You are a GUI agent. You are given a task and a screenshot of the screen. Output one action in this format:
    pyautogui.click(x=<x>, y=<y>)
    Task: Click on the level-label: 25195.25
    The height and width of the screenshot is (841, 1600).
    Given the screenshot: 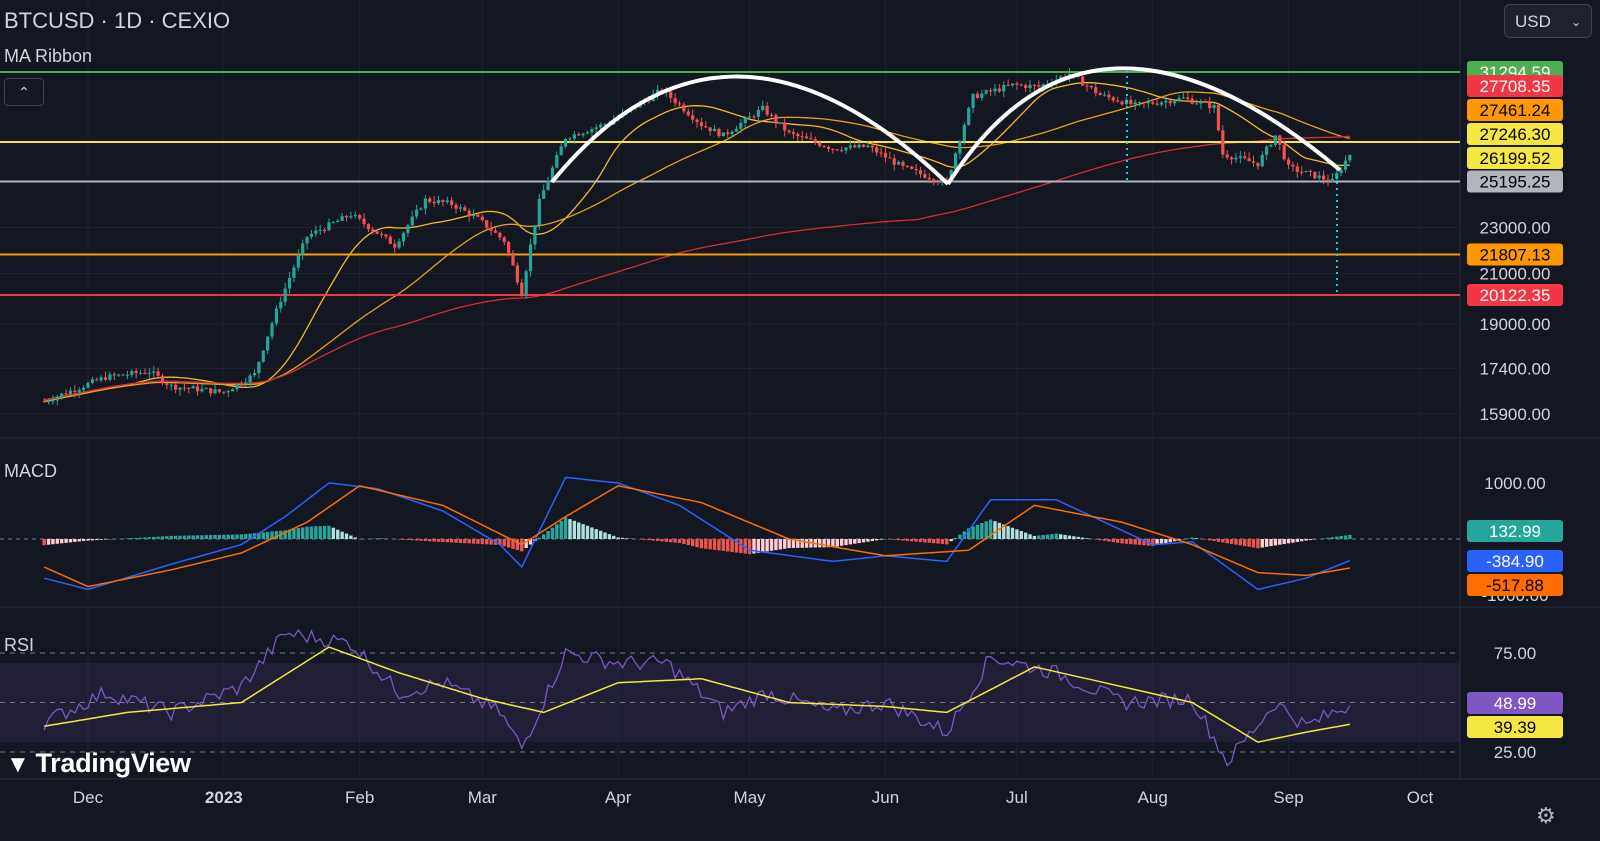 What is the action you would take?
    pyautogui.click(x=1515, y=181)
    